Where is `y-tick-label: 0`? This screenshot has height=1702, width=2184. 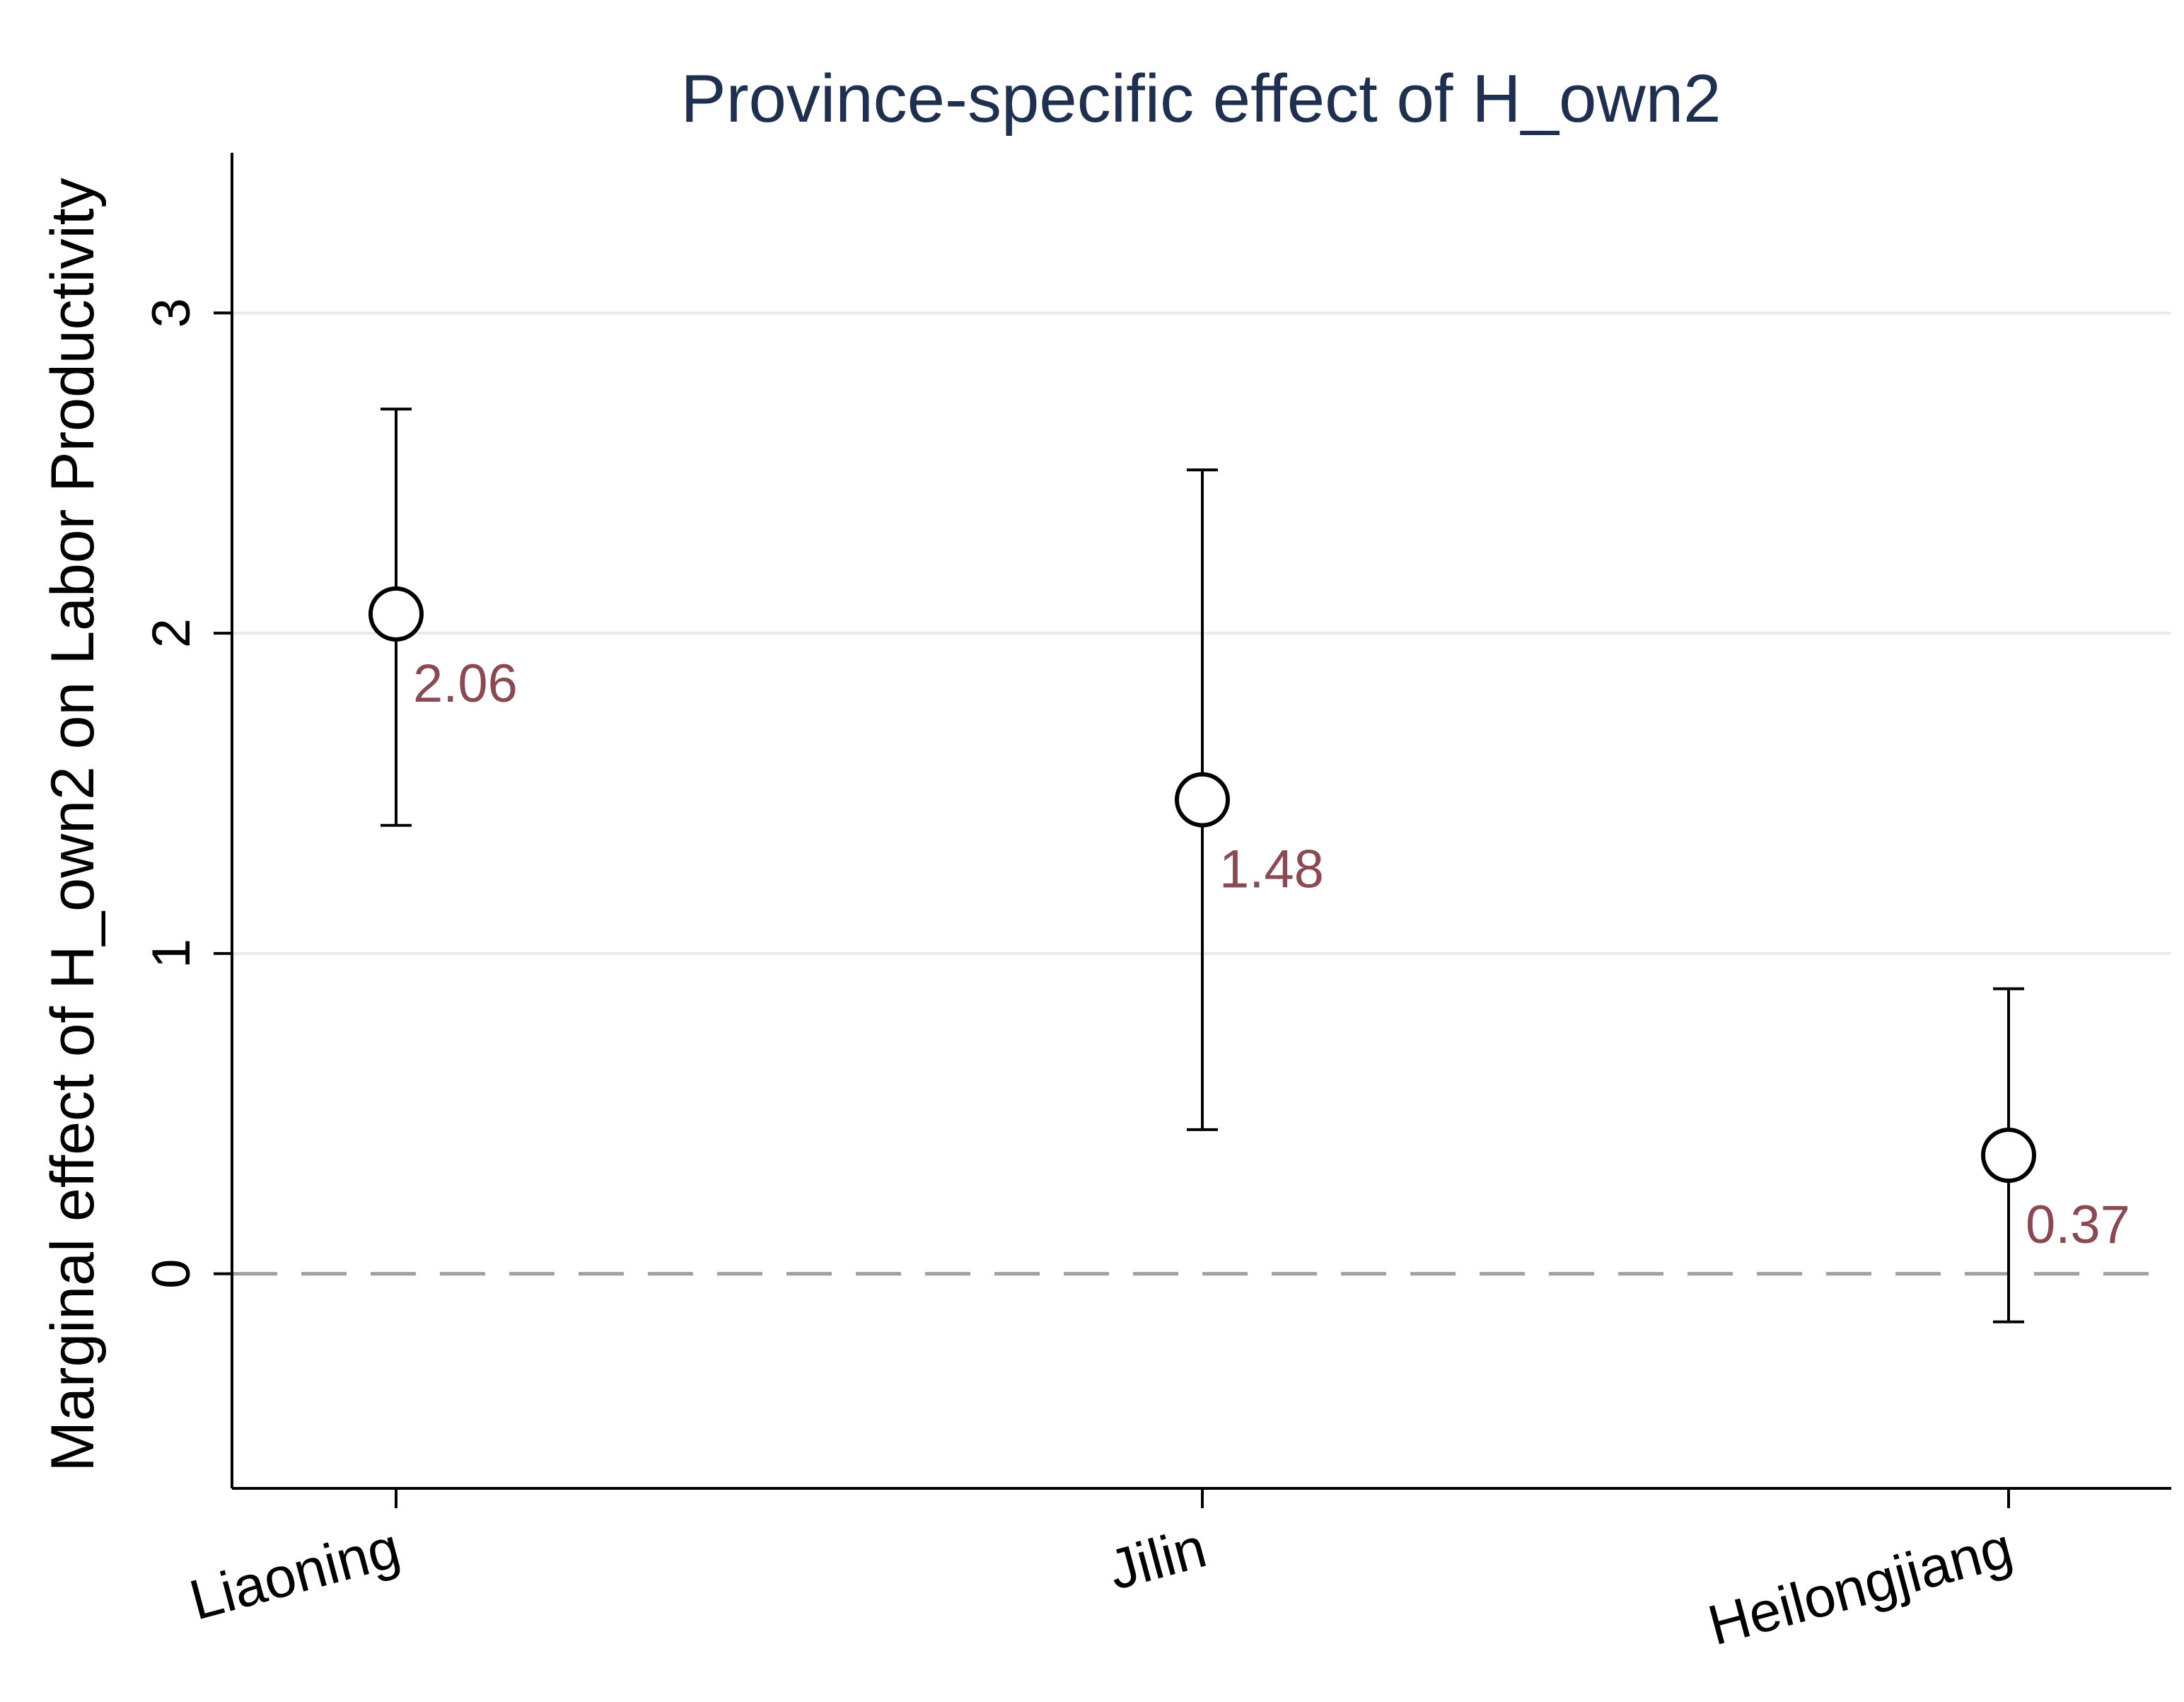 y-tick-label: 0 is located at coordinates (171, 1274).